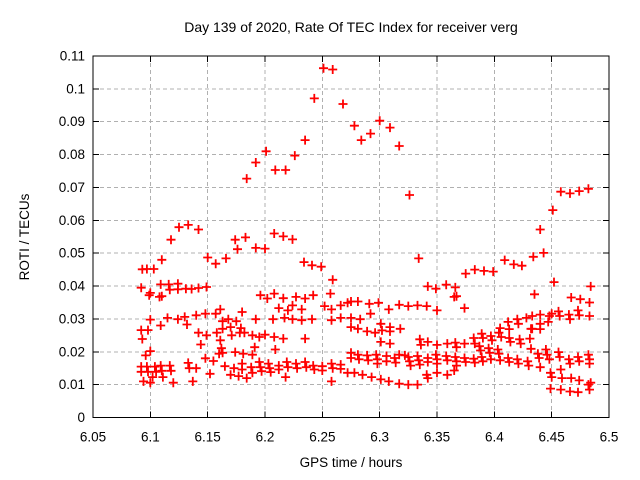 The width and height of the screenshot is (640, 480). What do you see at coordinates (72, 351) in the screenshot?
I see `y-tick-label: 0.02` at bounding box center [72, 351].